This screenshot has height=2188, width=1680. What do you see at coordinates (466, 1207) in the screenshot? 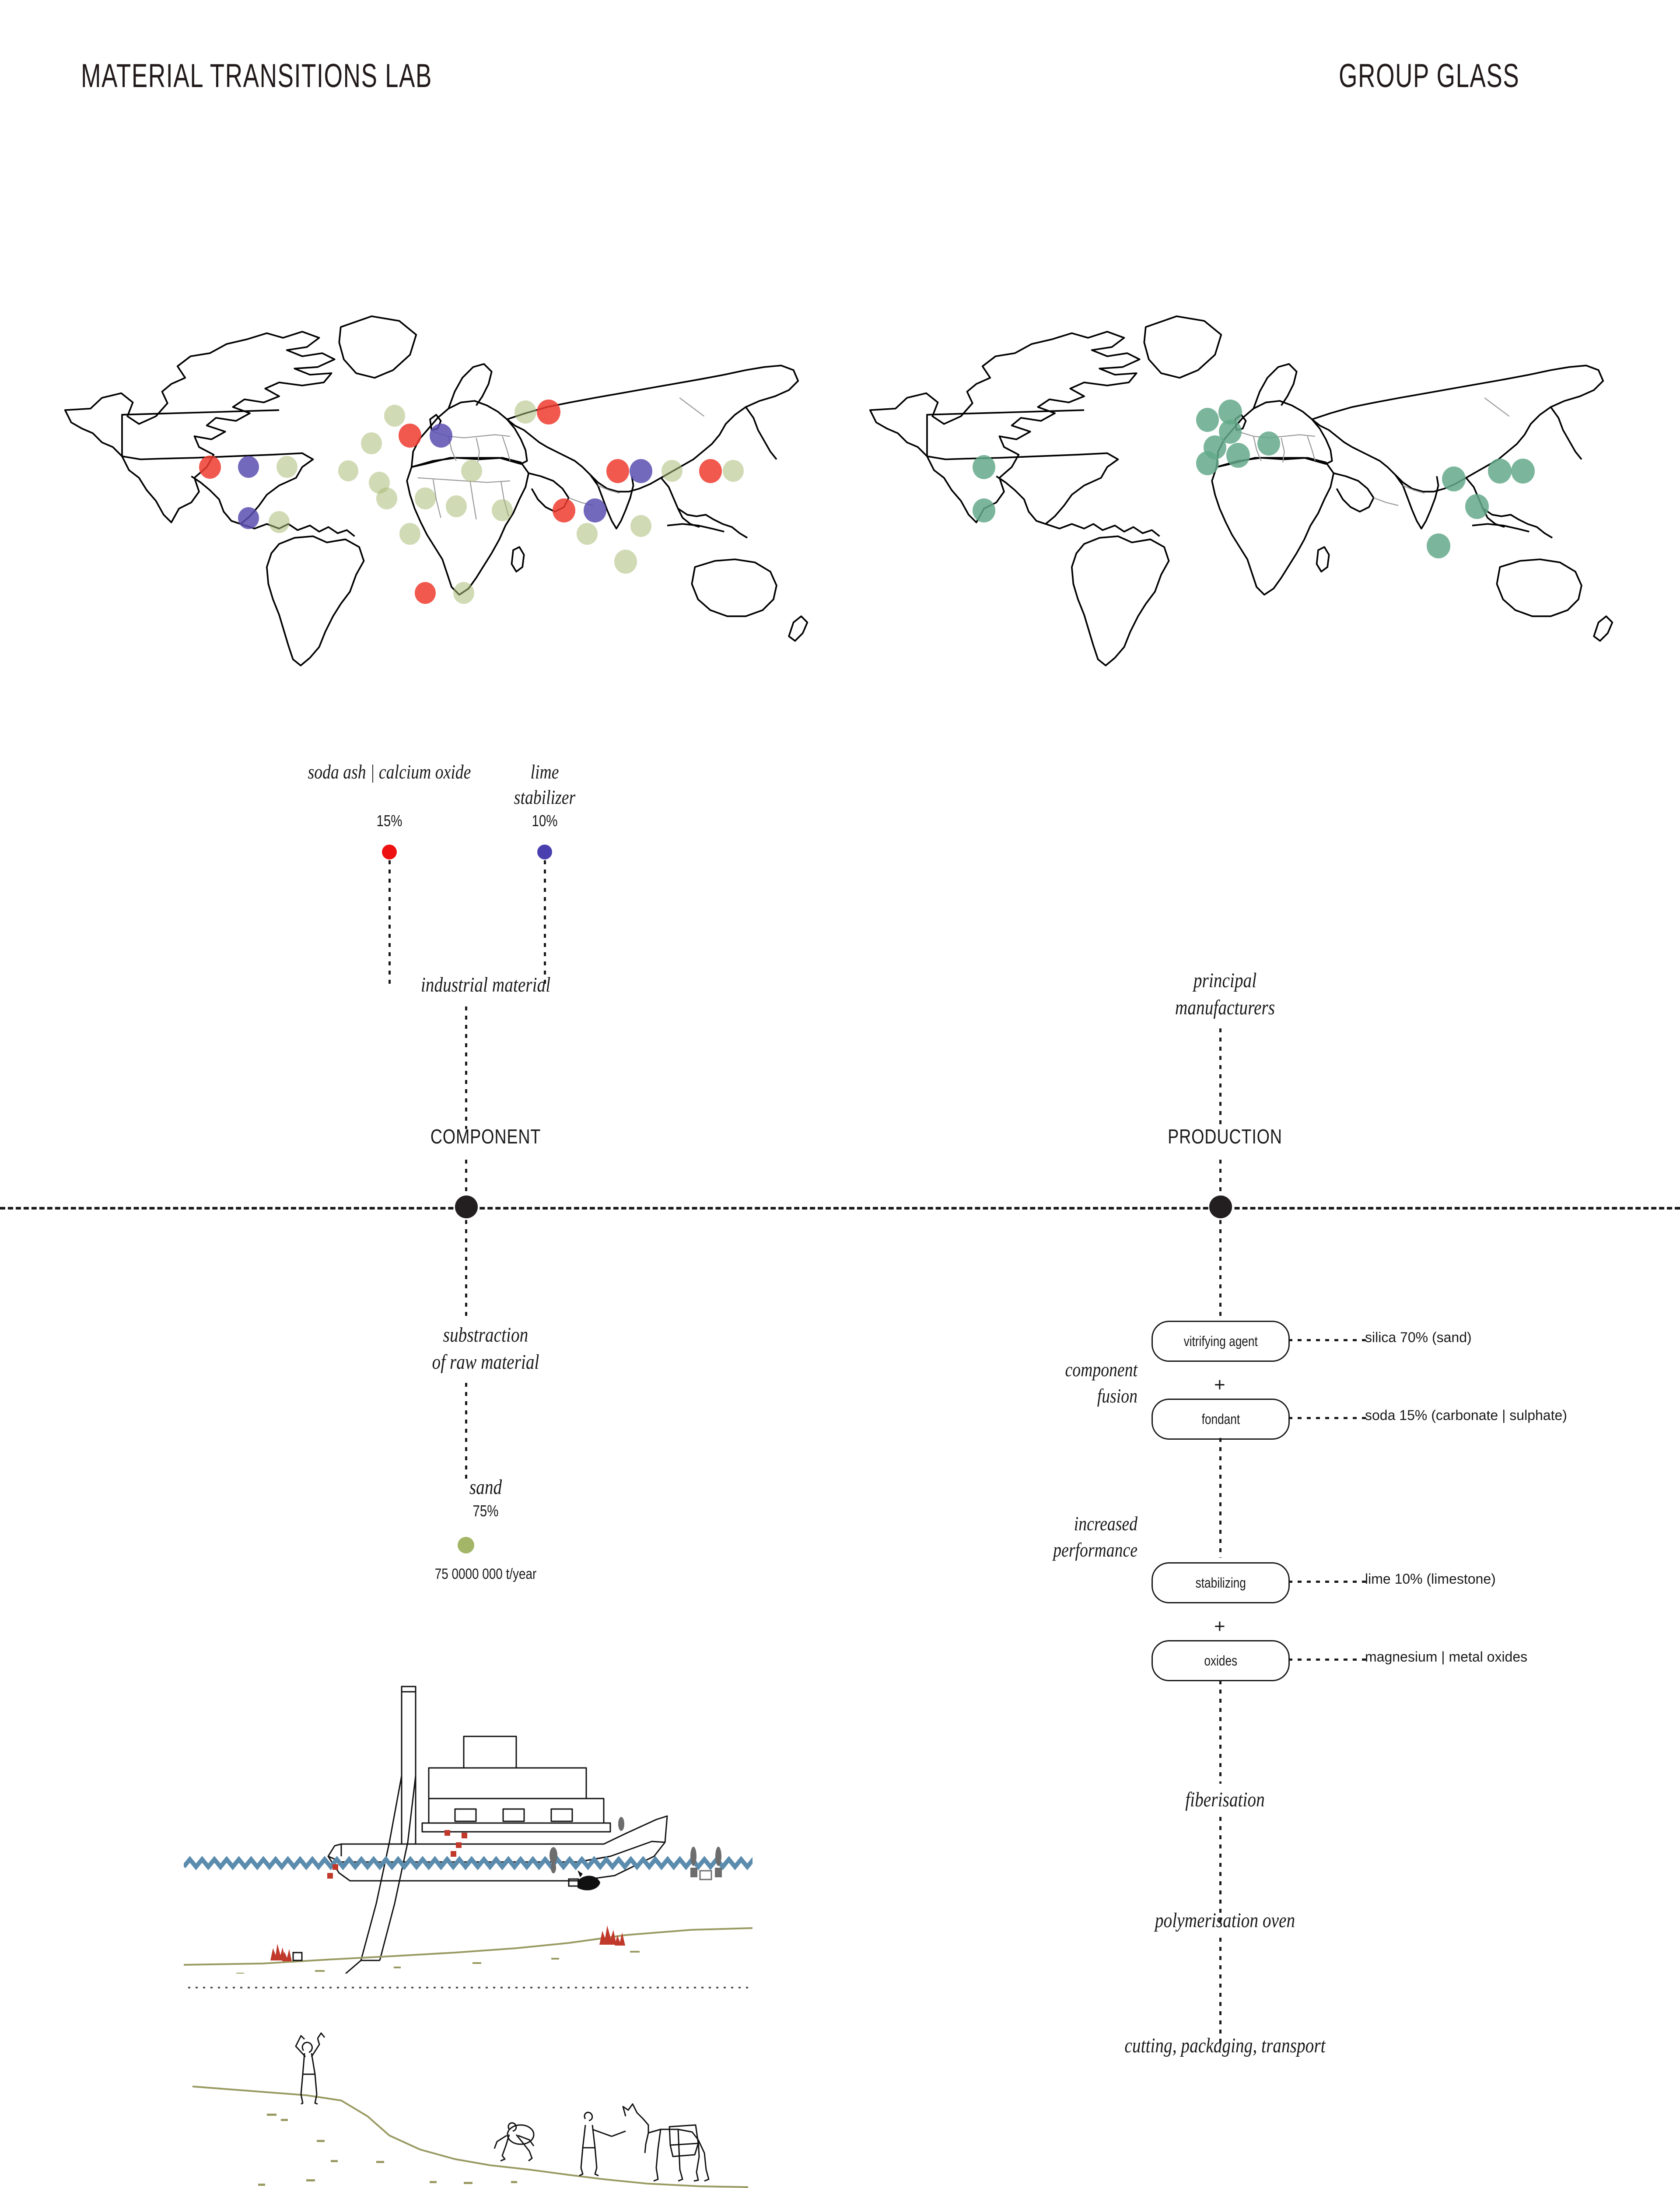
I see `component-node-top` at bounding box center [466, 1207].